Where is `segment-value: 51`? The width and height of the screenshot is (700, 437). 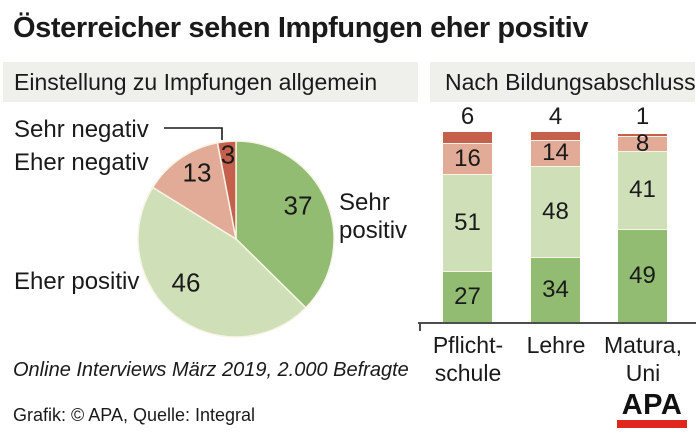
segment-value: 51 is located at coordinates (467, 222).